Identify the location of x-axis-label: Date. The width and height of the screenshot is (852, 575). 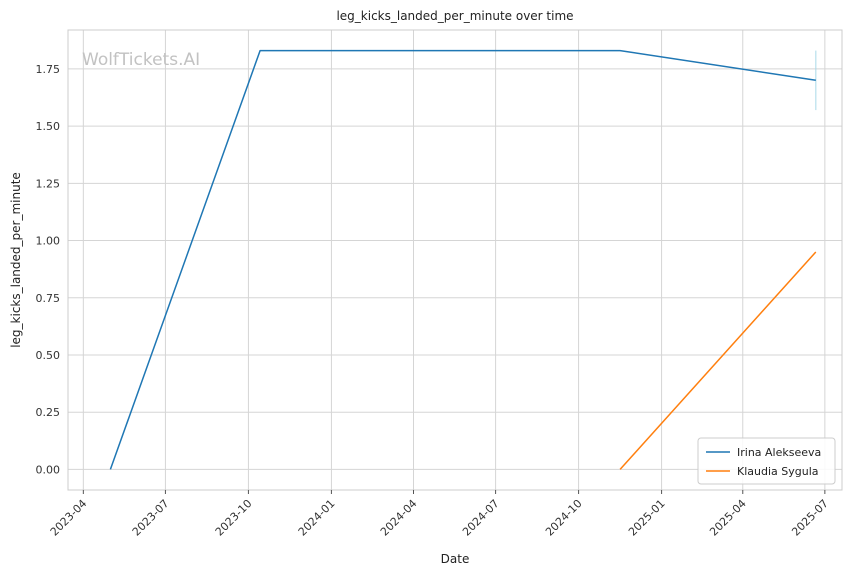
(455, 559).